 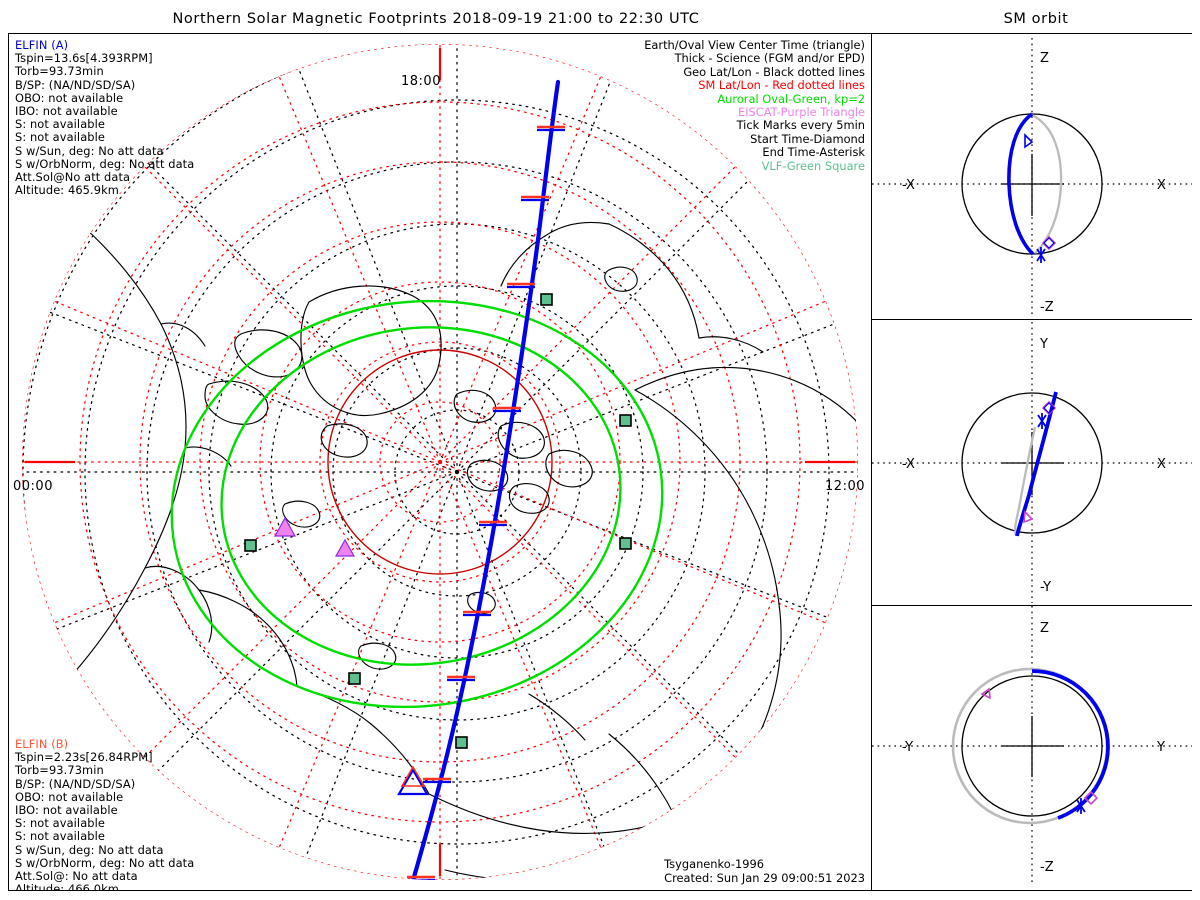 What do you see at coordinates (1161, 464) in the screenshot?
I see `axis-label-x-xy: X` at bounding box center [1161, 464].